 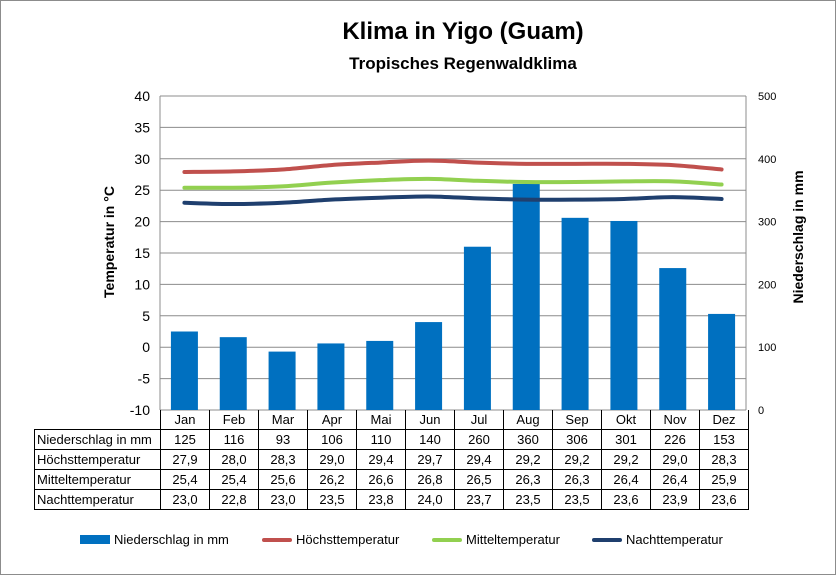 What do you see at coordinates (767, 223) in the screenshot?
I see `y-right-tick-label: 300` at bounding box center [767, 223].